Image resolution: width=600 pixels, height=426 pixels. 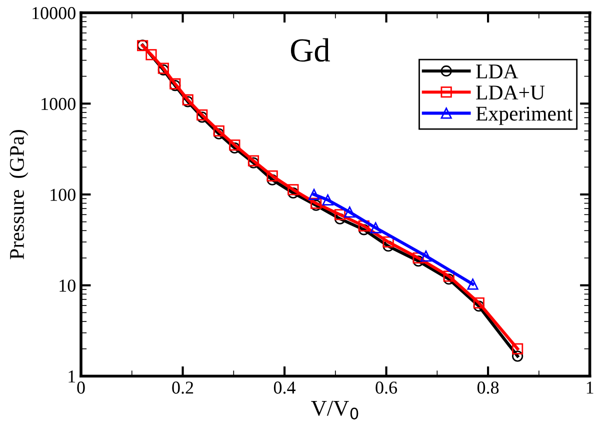 What do you see at coordinates (334, 410) in the screenshot?
I see `x-axis-title: V/V$_{0}$` at bounding box center [334, 410].